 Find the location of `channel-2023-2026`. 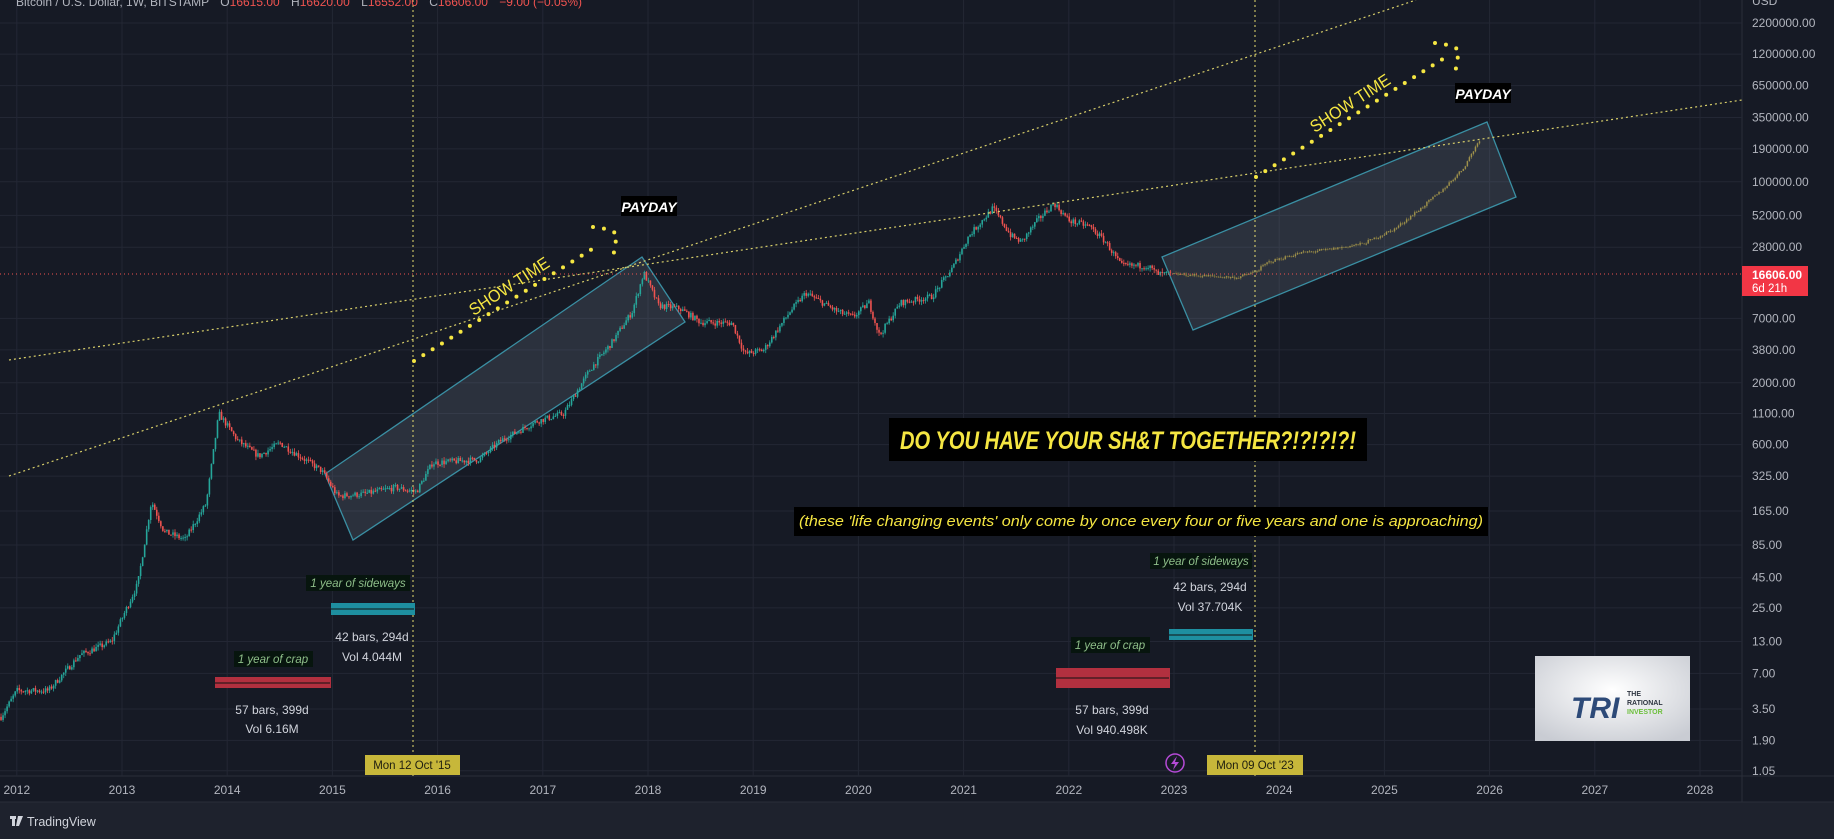

channel-2023-2026 is located at coordinates (1339, 226).